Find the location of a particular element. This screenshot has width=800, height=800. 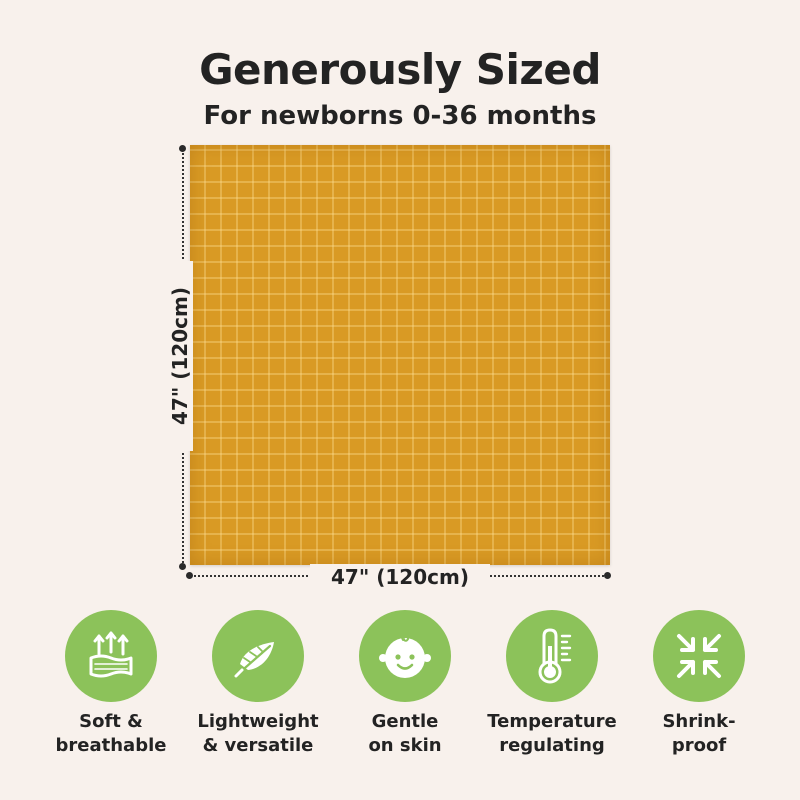

shrink-arrows-icon is located at coordinates (699, 656).